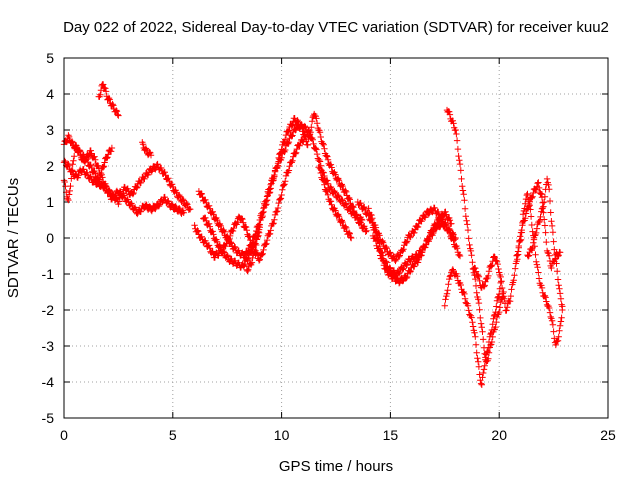  I want to click on x-tick-label: 15, so click(391, 435).